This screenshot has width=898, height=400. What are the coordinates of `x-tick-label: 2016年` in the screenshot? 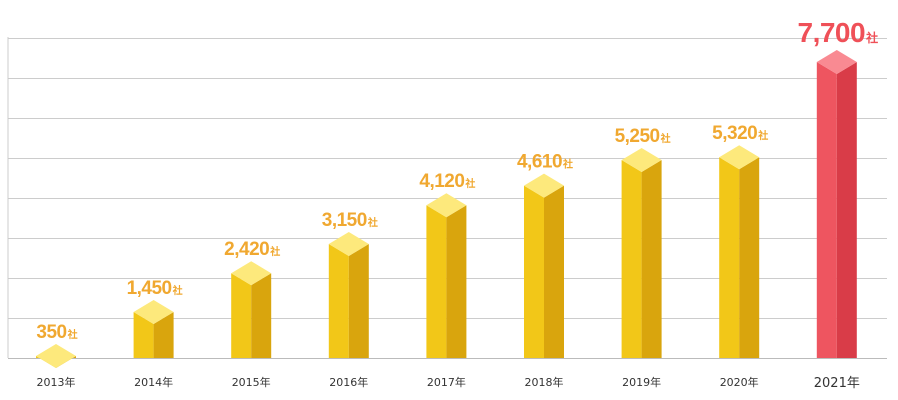 It's located at (348, 382).